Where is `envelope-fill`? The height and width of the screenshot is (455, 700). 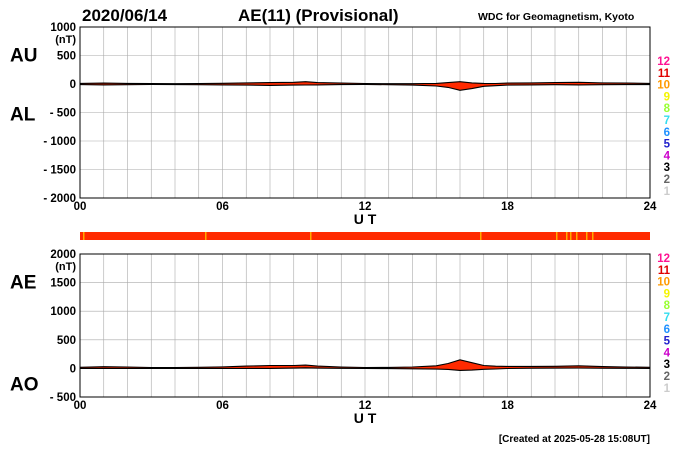
envelope-fill is located at coordinates (365, 365).